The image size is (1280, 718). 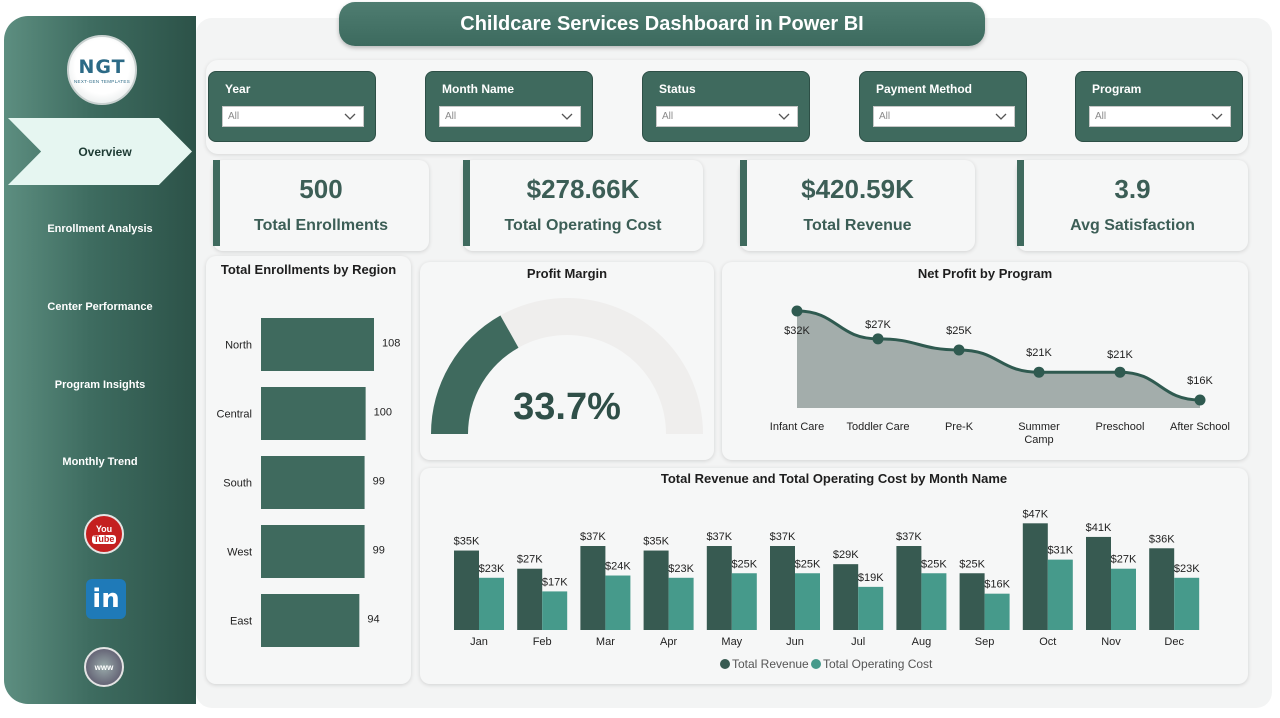 What do you see at coordinates (102, 67) in the screenshot?
I see `logo-text: NGT` at bounding box center [102, 67].